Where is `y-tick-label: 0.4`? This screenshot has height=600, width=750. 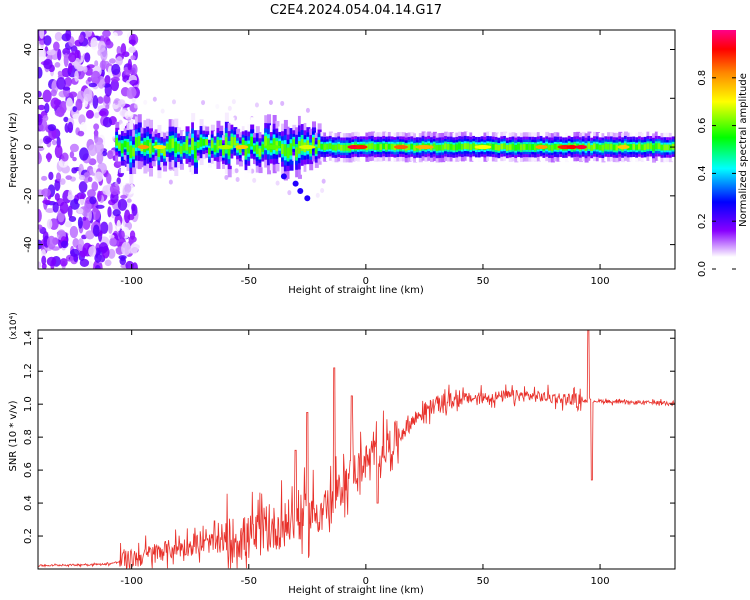 y-tick-label: 0.4 is located at coordinates (28, 503).